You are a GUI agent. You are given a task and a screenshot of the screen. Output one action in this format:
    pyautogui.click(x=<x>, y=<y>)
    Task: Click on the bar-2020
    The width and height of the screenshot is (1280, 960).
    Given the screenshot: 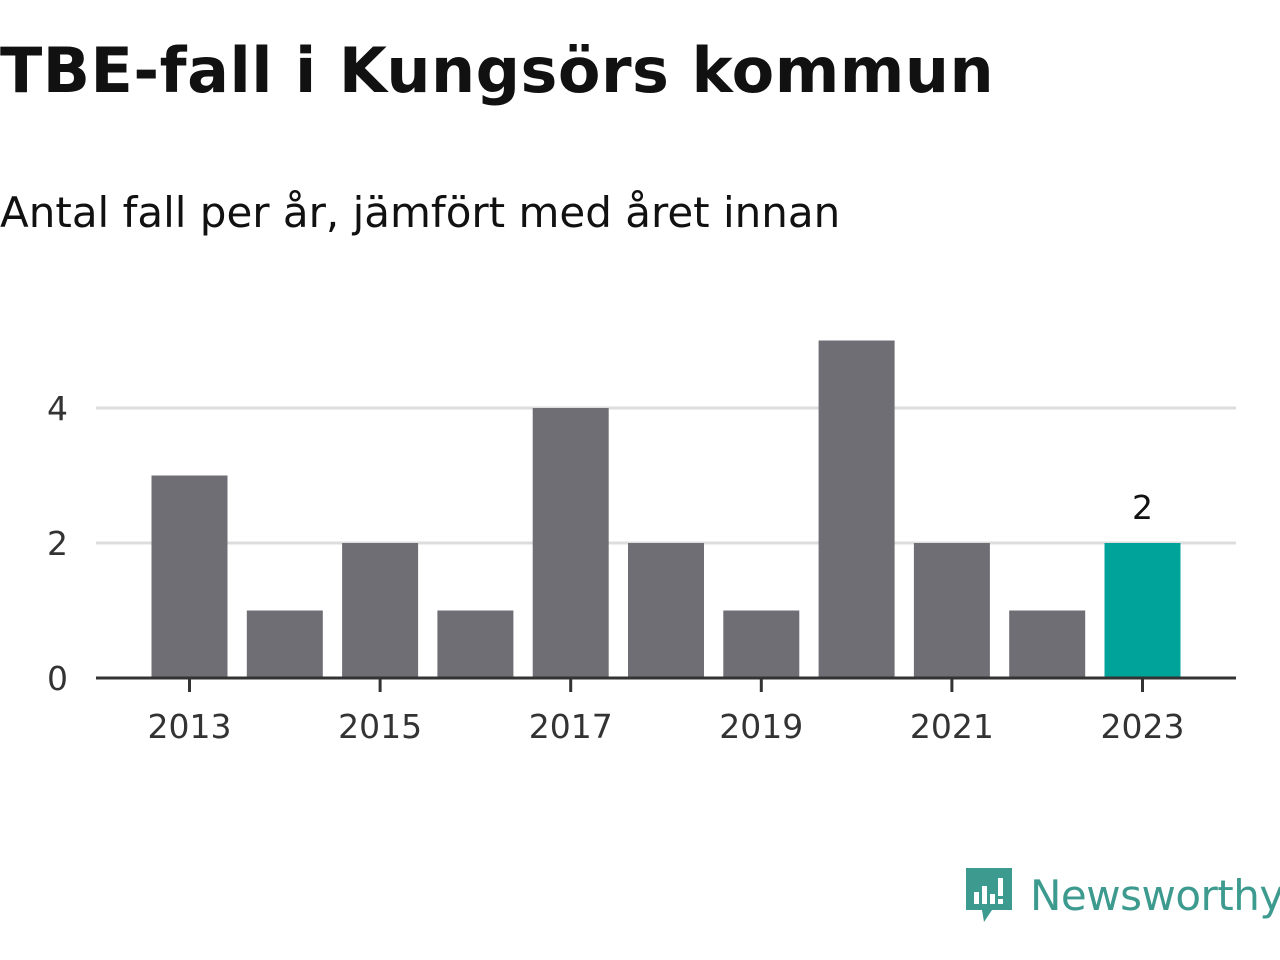 What is the action you would take?
    pyautogui.click(x=856, y=509)
    